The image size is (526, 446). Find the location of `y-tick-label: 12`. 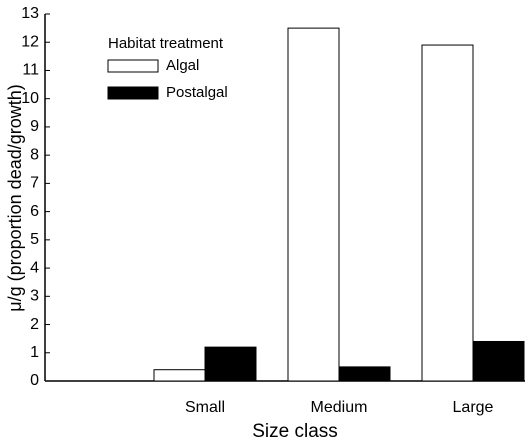

y-tick-label: 12 is located at coordinates (30, 41).